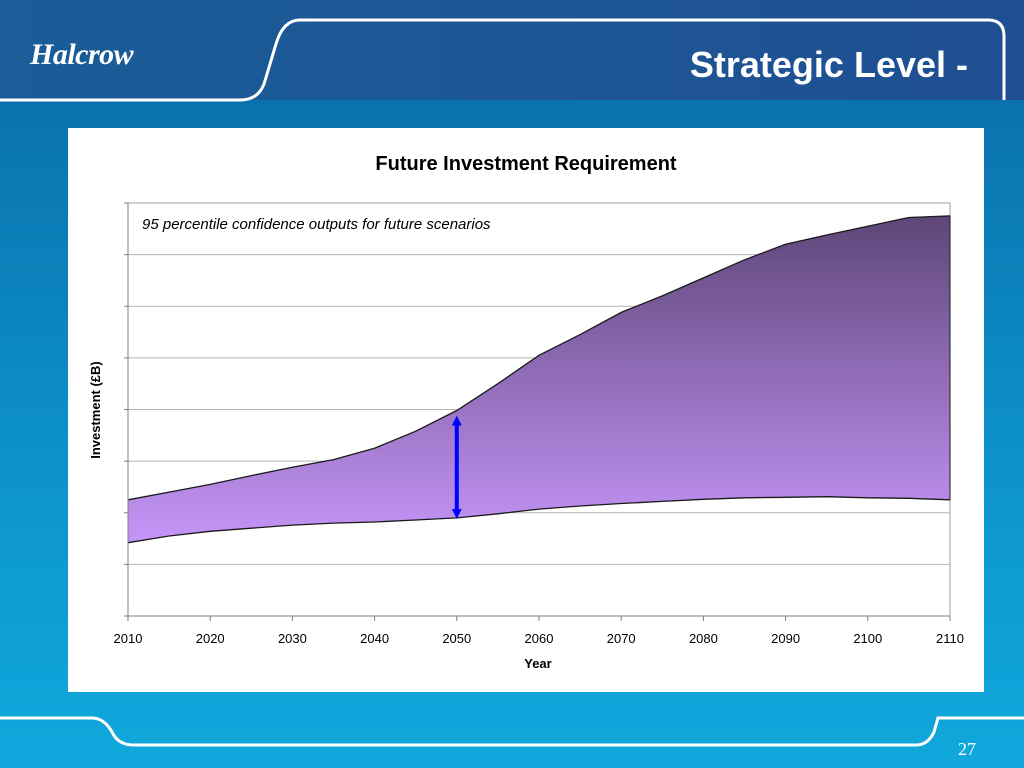 Image resolution: width=1024 pixels, height=768 pixels. Describe the element at coordinates (703, 638) in the screenshot. I see `x-tick-label: 2080` at that location.